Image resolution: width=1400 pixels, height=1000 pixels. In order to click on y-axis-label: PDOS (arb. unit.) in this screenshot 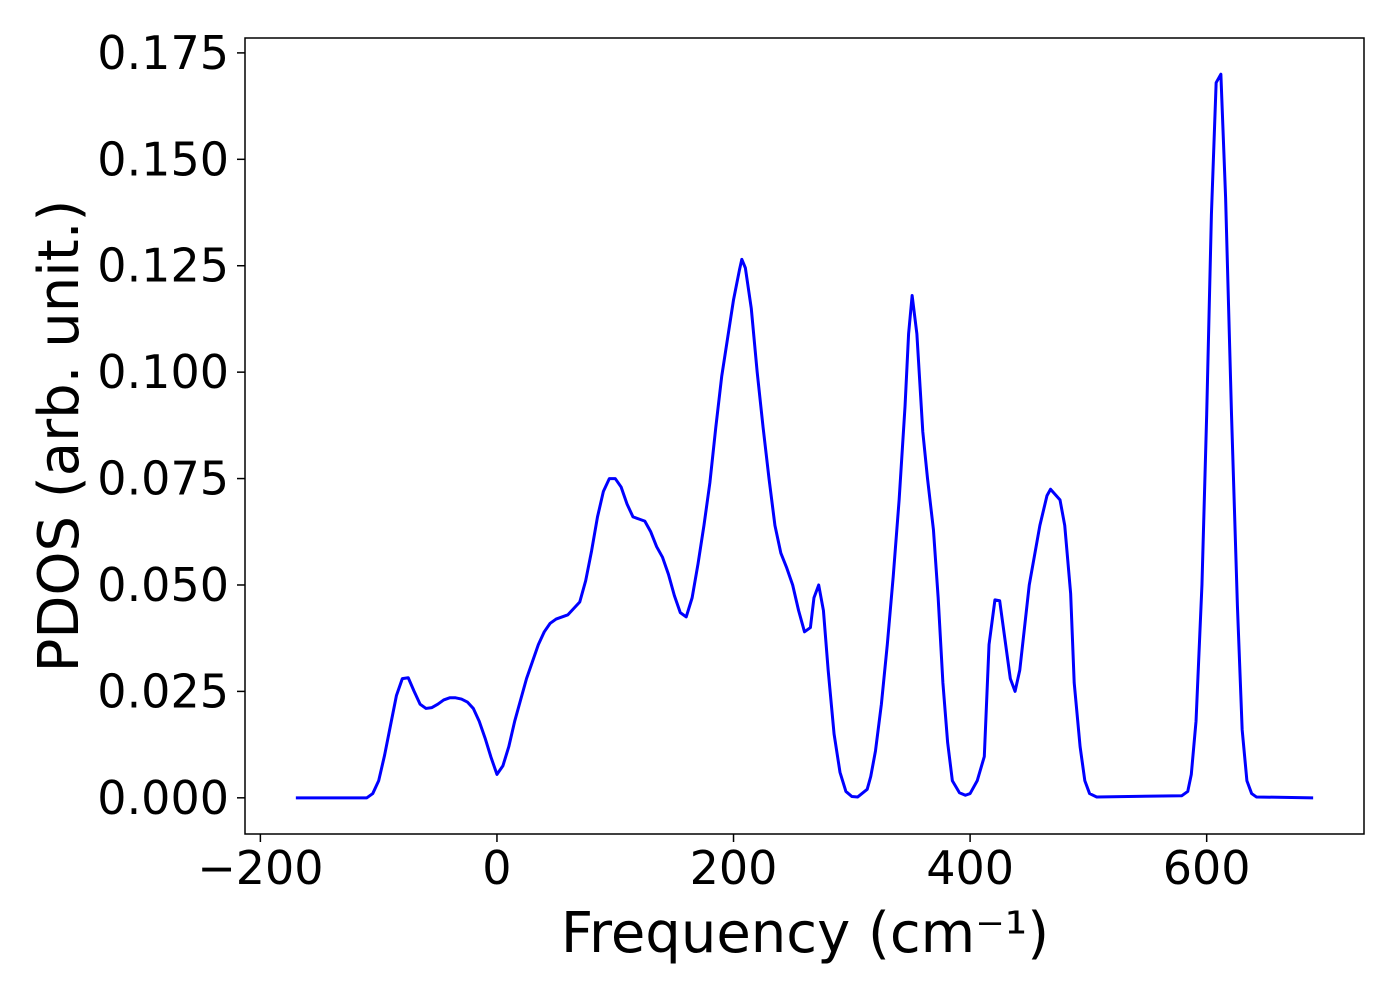, I will do `click(59, 436)`.